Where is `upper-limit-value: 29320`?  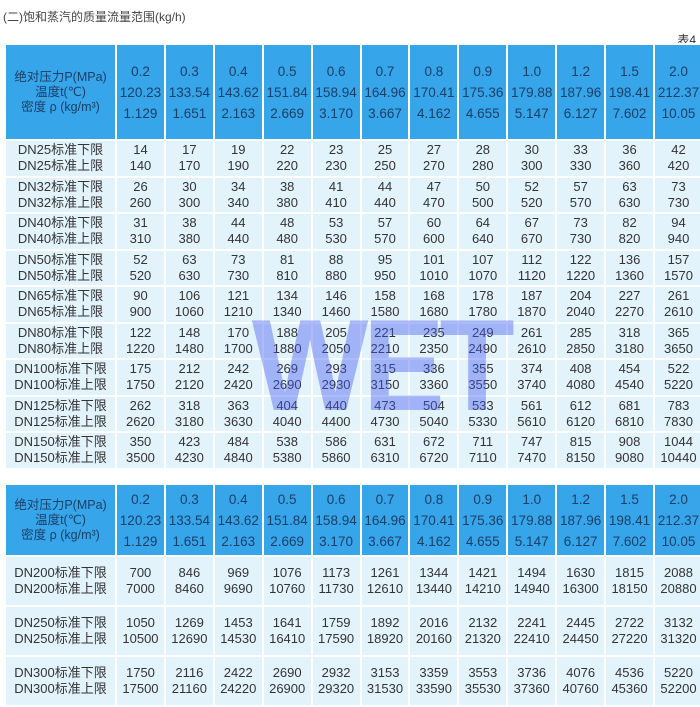 upper-limit-value: 29320 is located at coordinates (336, 688).